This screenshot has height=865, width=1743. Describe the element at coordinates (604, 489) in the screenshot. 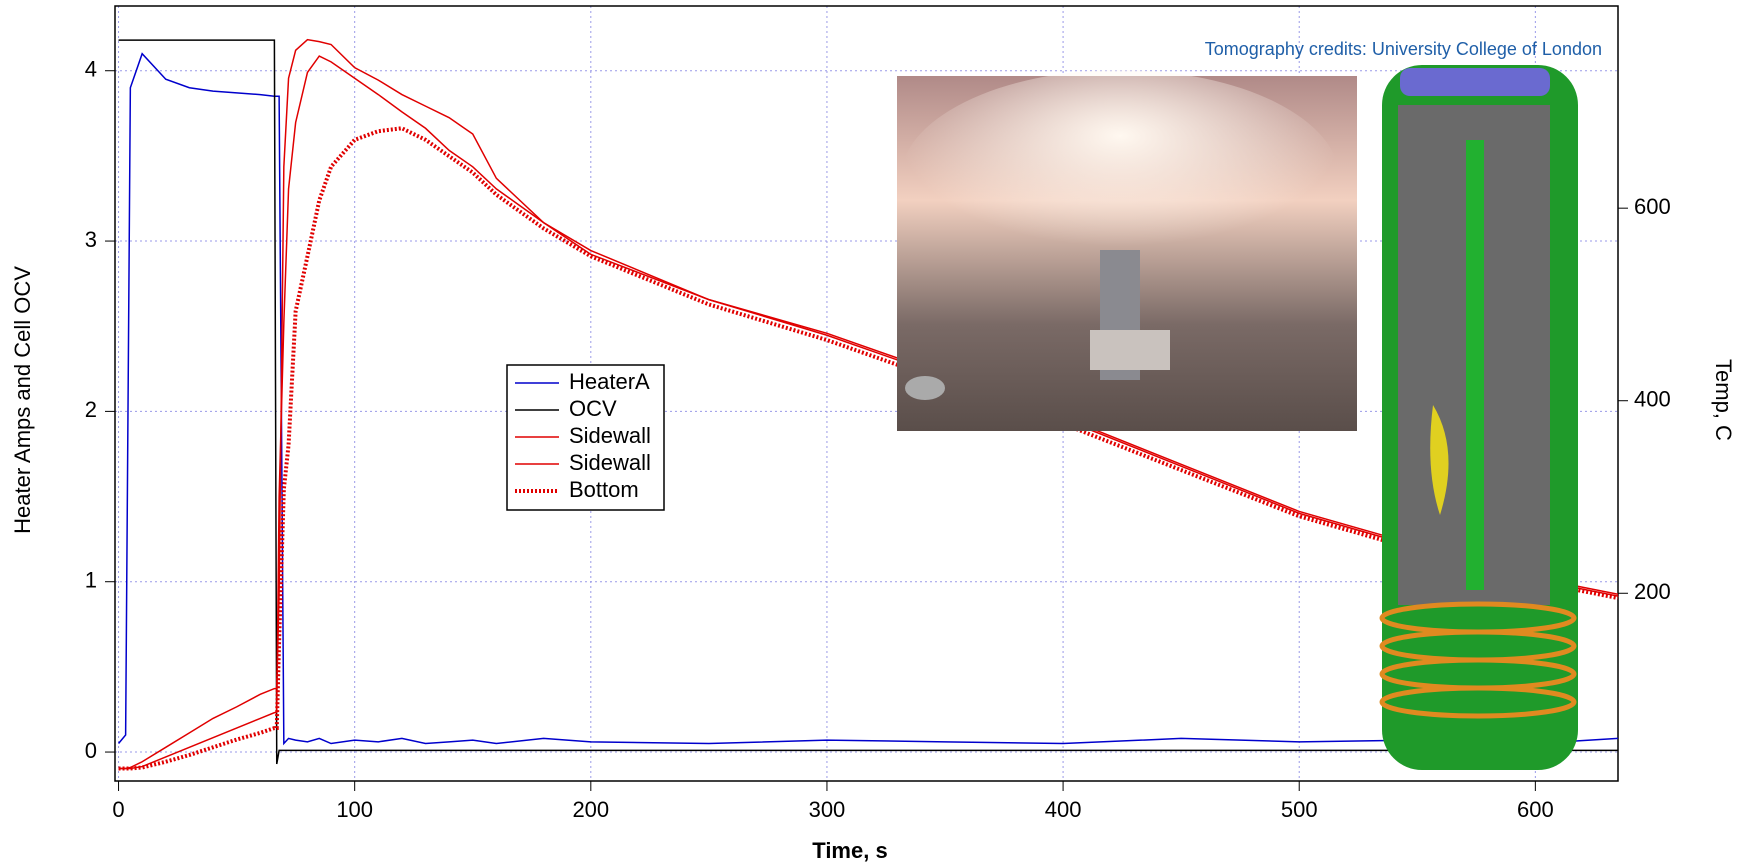

I see `legend-label: Bottom` at that location.